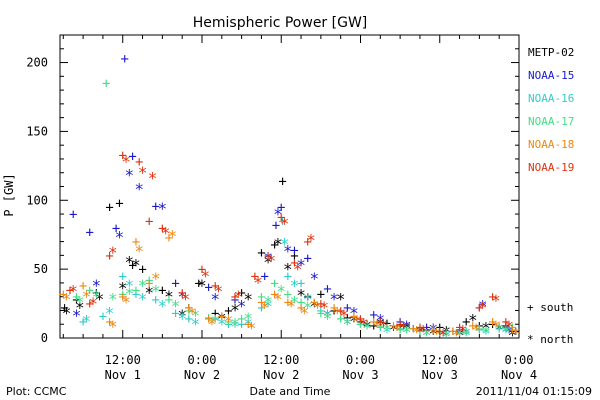  Describe the element at coordinates (290, 391) in the screenshot. I see `x-axis-label: Date and Time` at that location.